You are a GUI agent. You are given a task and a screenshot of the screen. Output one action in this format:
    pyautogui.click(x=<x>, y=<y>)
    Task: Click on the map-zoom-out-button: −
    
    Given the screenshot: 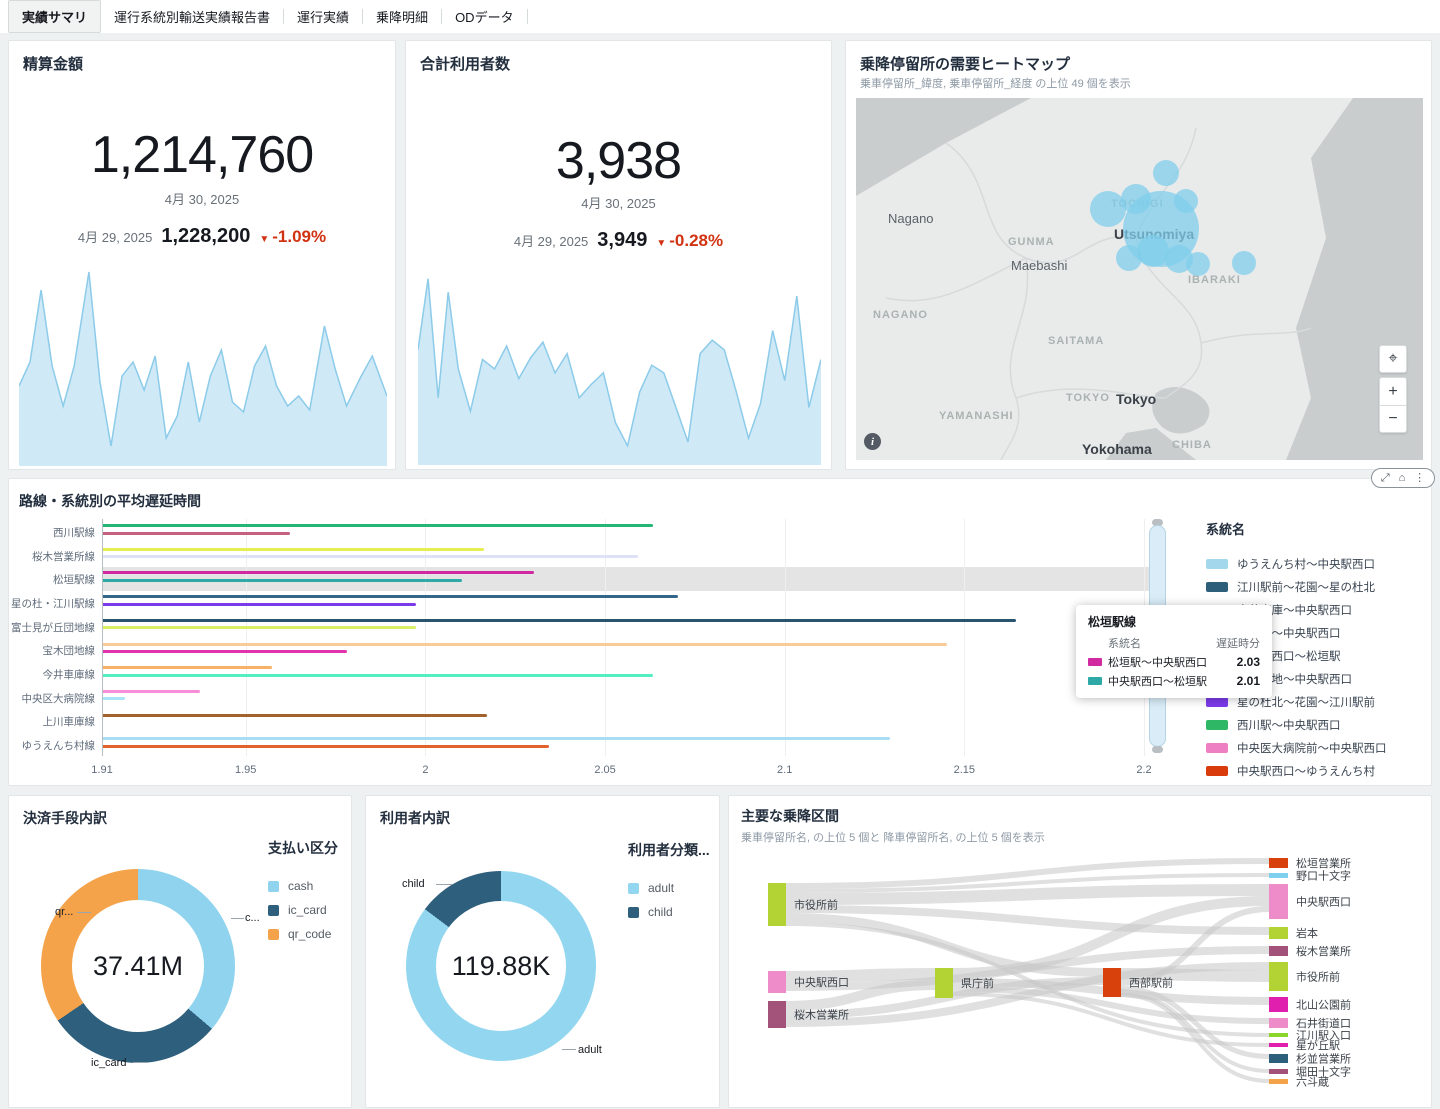 What is the action you would take?
    pyautogui.click(x=1393, y=419)
    